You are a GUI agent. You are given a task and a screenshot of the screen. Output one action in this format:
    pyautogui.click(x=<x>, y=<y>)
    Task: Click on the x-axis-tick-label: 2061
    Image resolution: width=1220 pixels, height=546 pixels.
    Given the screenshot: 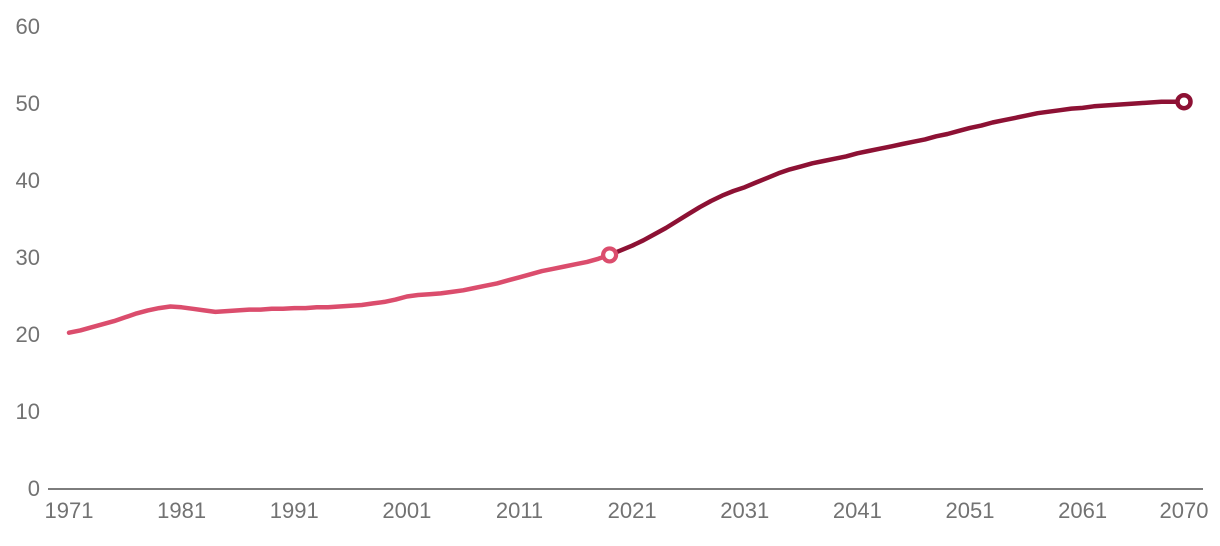 What is the action you would take?
    pyautogui.click(x=1082, y=510)
    